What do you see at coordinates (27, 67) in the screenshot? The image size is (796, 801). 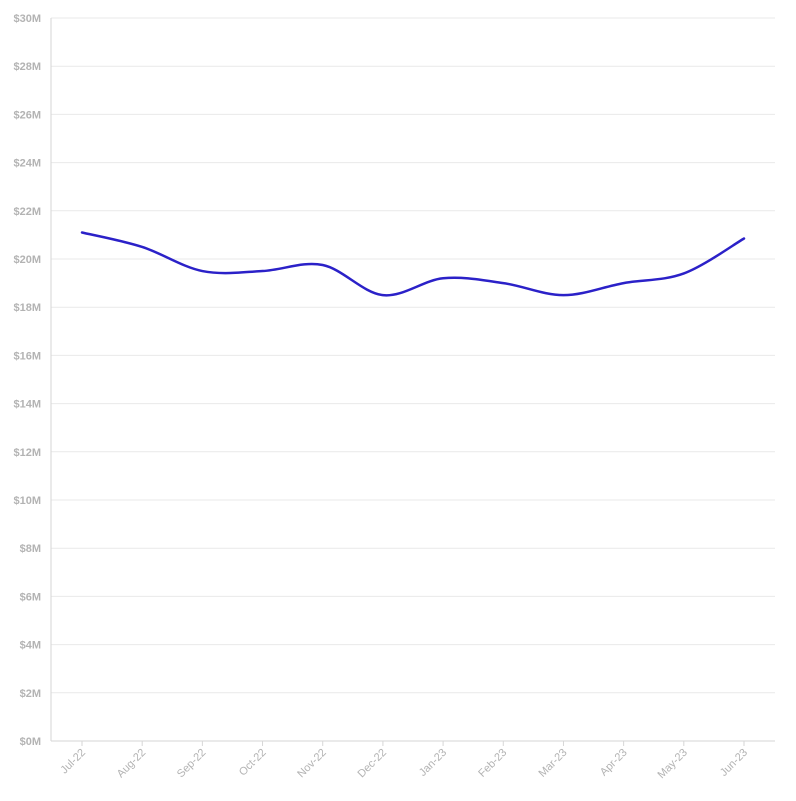 I see `y-tick-label: $28M` at bounding box center [27, 67].